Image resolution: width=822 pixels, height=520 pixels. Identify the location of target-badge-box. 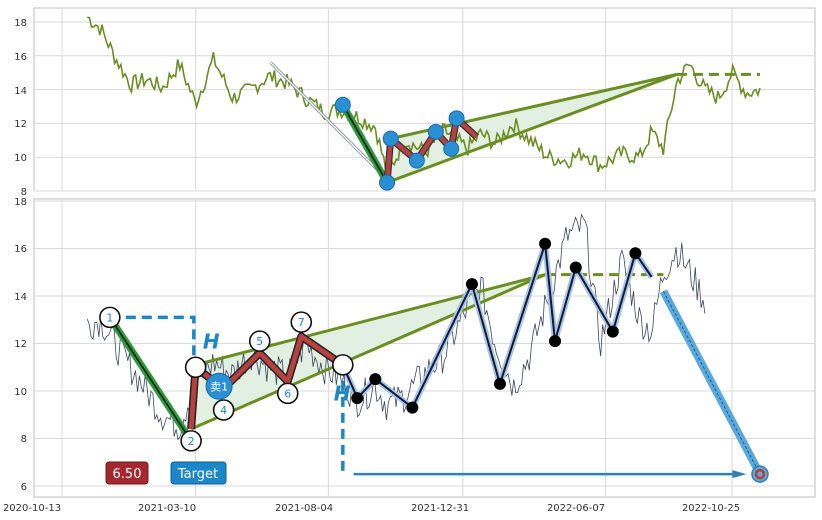
(198, 473).